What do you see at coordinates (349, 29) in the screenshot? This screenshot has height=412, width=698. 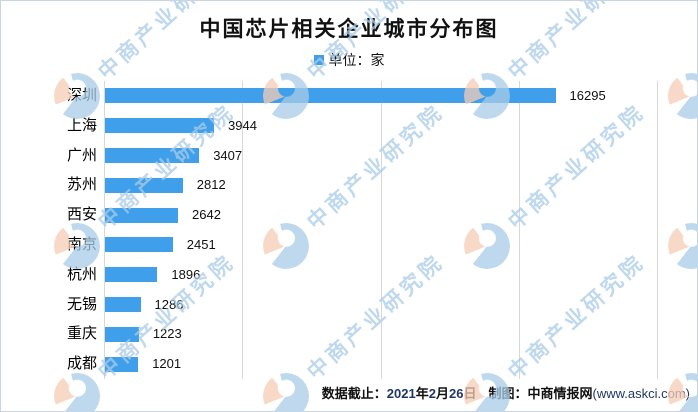 I see `chart-title: 中国芯片相关企业城市分布图` at bounding box center [349, 29].